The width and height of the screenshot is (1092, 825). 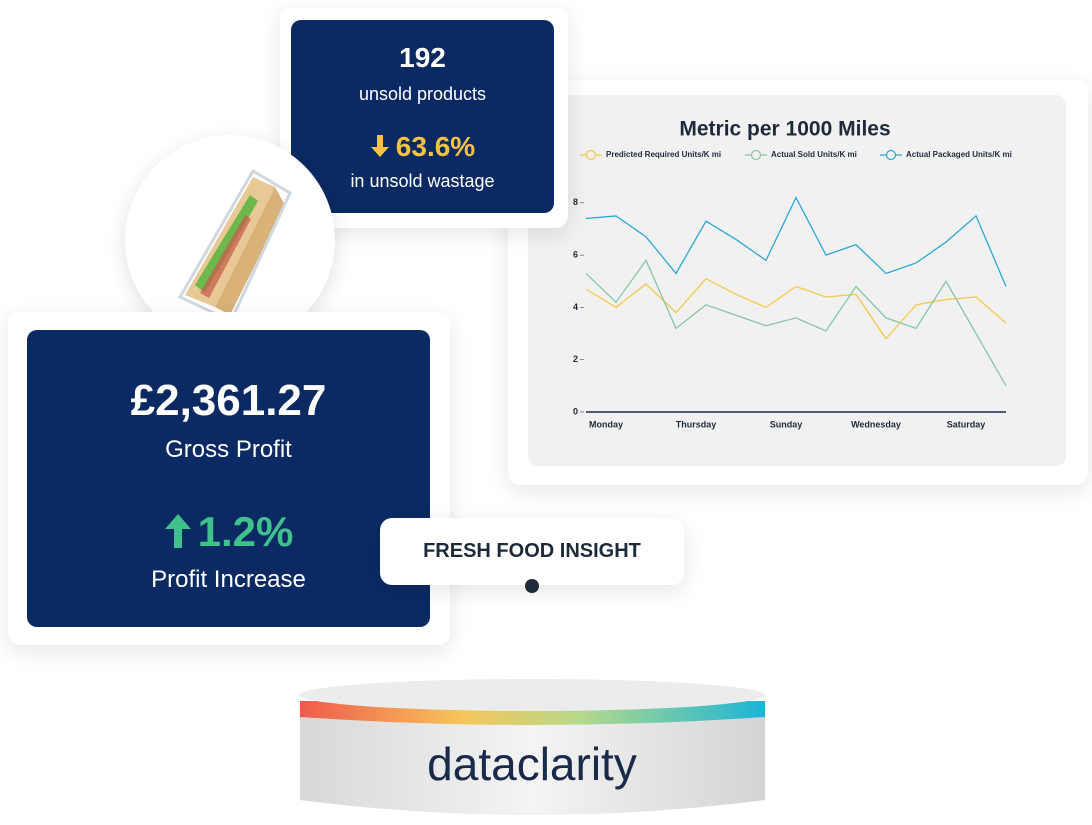 I want to click on unsold-count: 192, so click(x=422, y=57).